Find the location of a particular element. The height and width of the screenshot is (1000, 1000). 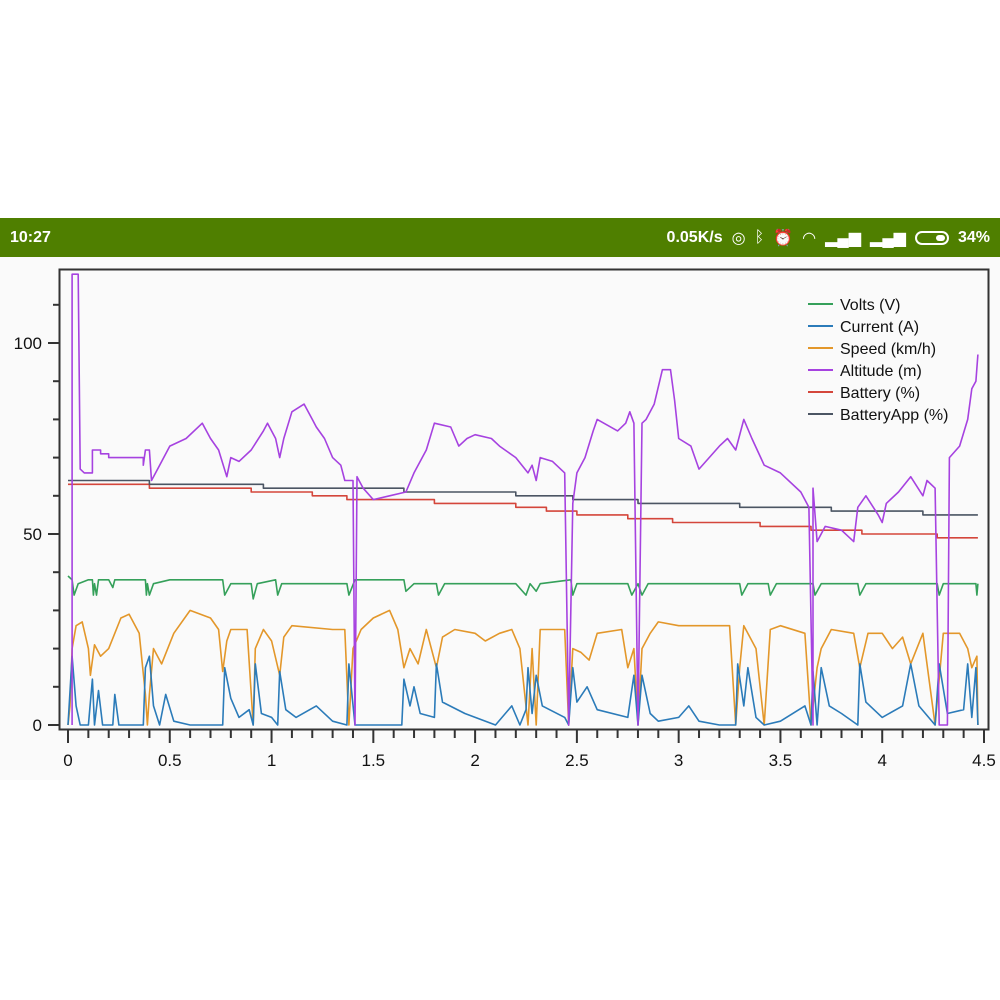

x-tick-label: 2 is located at coordinates (474, 760).